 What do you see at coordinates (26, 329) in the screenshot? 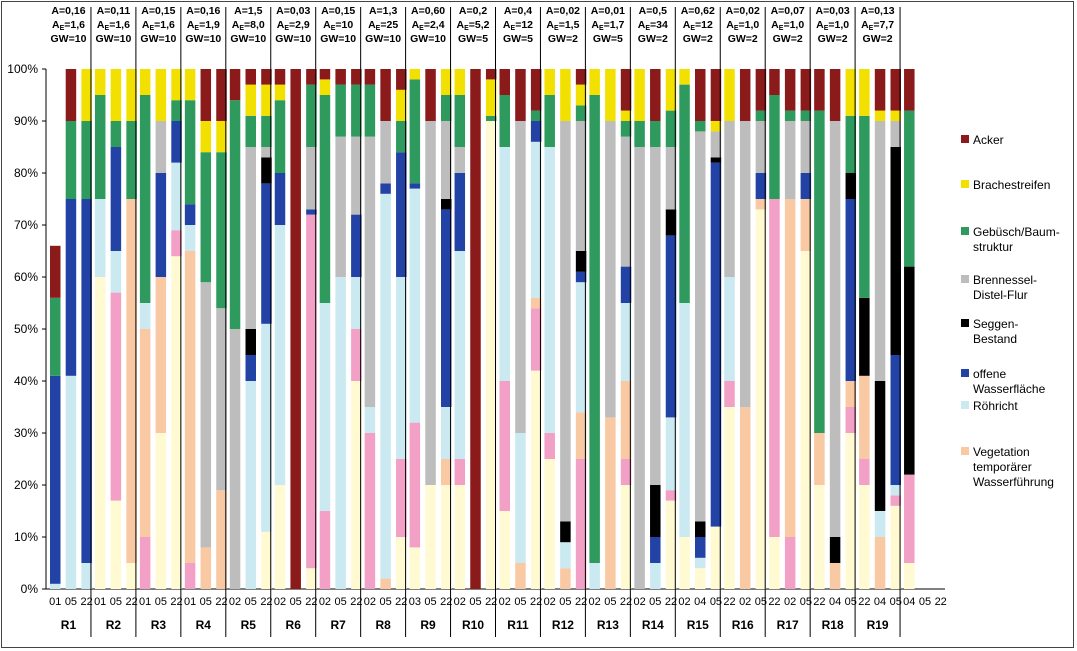
I see `y-tick-label: 50%` at bounding box center [26, 329].